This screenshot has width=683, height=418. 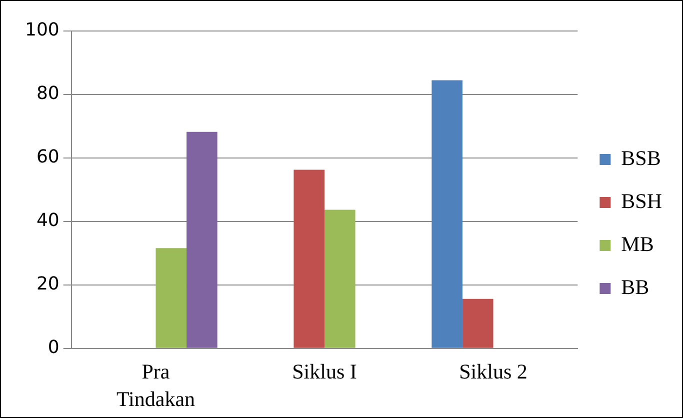 I want to click on y-tick-label: 100, so click(x=42, y=30).